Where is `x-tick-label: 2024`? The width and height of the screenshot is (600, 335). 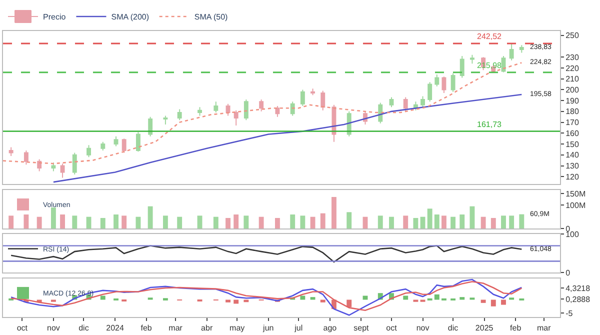
x-tick-label: 2024 is located at coordinates (115, 328).